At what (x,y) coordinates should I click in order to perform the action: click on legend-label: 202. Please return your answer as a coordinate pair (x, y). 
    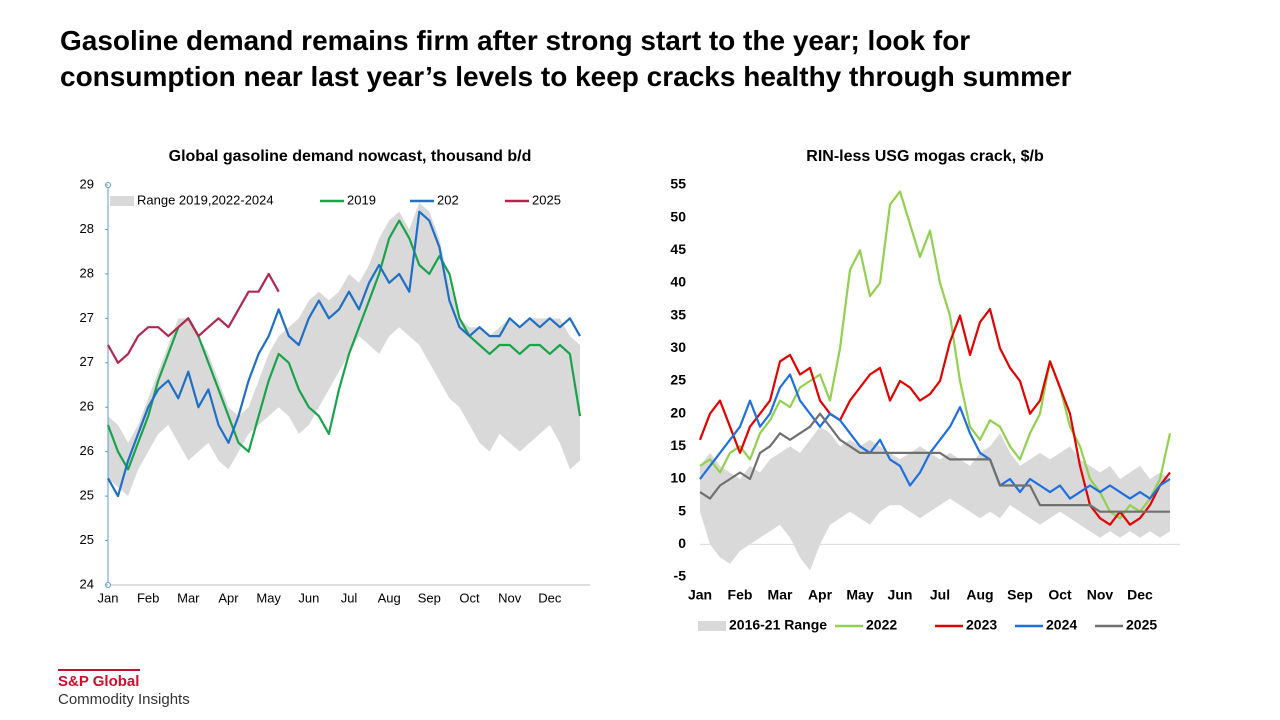
    Looking at the image, I should click on (448, 199).